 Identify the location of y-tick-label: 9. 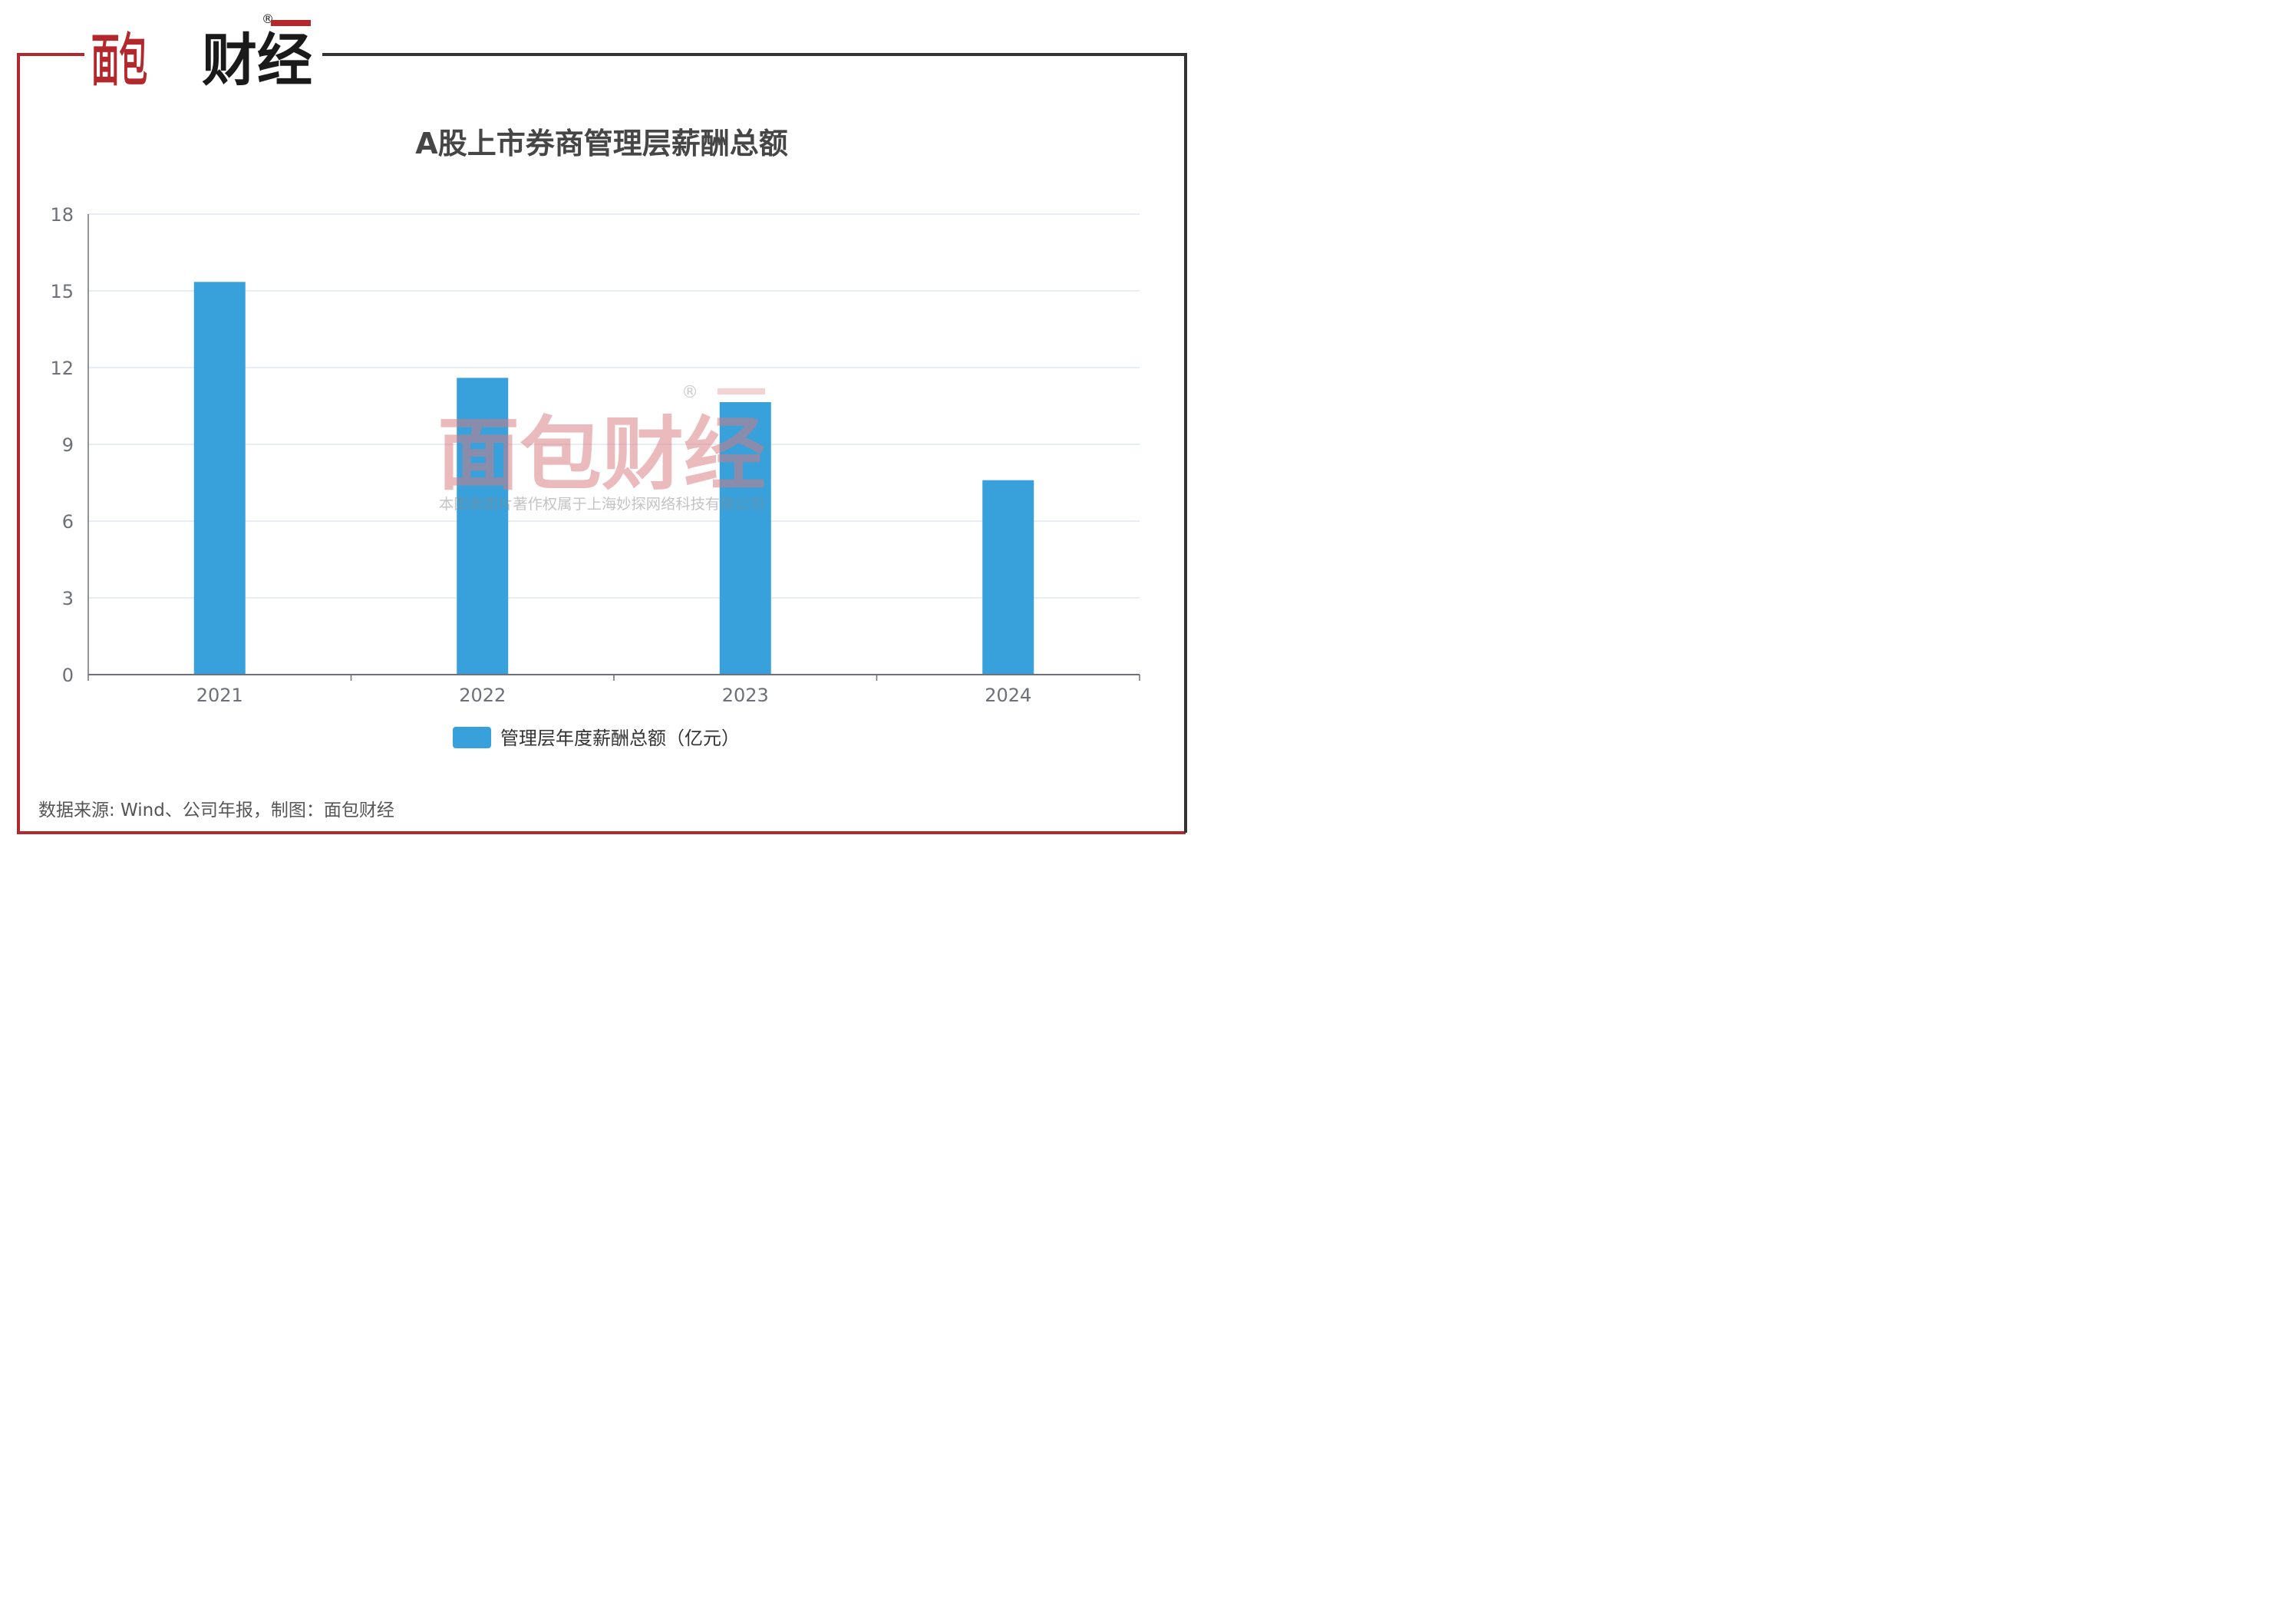
(68, 445).